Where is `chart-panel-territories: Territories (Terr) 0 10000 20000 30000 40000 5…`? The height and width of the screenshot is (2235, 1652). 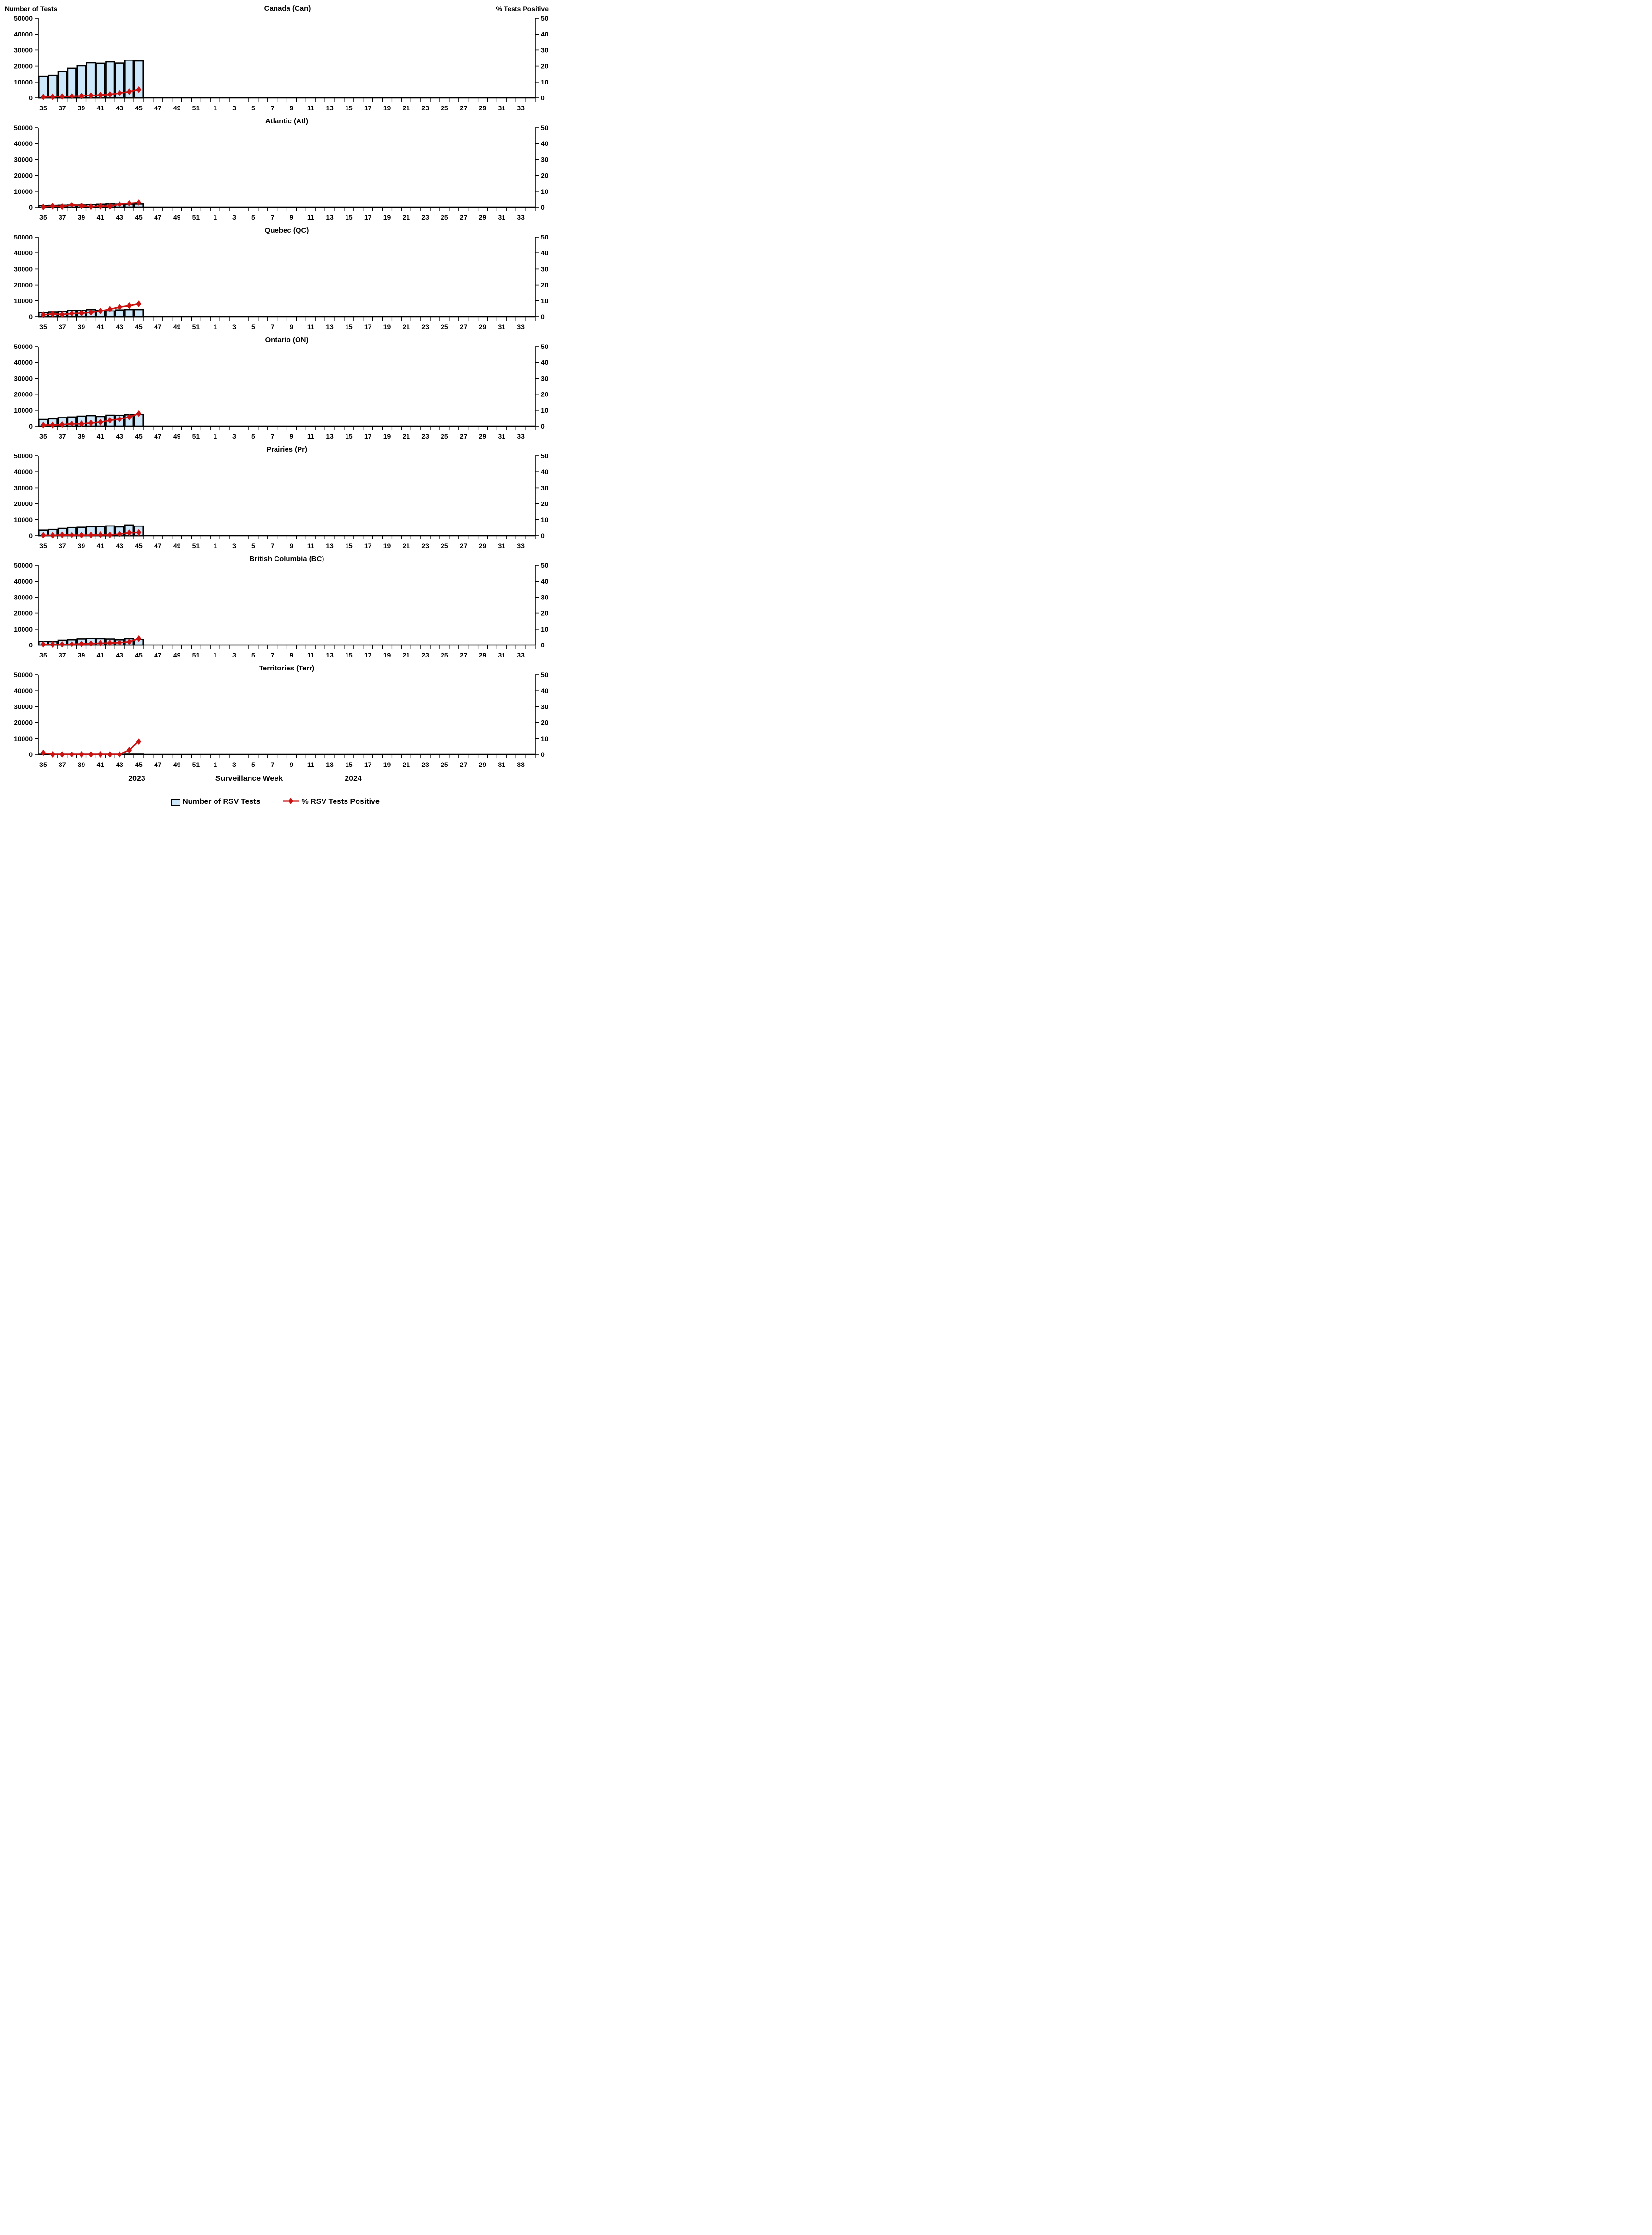 chart-panel-territories: Territories (Terr) 0 10000 20000 30000 40000 5… is located at coordinates (281, 716).